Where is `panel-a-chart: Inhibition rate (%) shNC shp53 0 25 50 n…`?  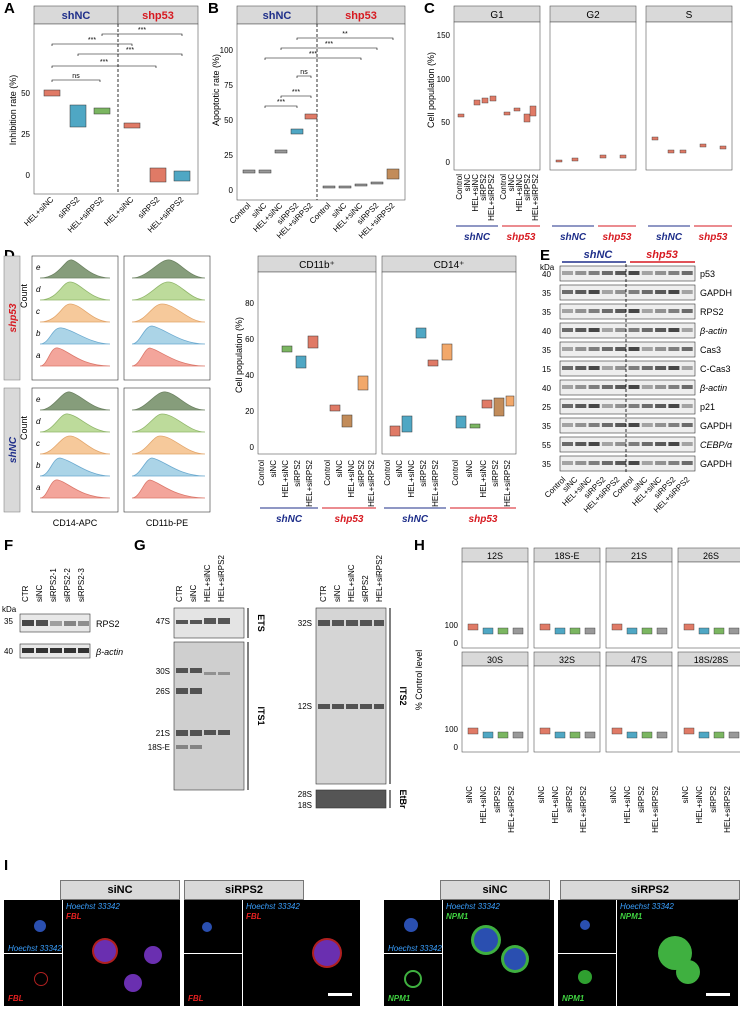
panel-a-chart: Inhibition rate (%) shNC shp53 0 25 50 n… is located at coordinates (103, 120).